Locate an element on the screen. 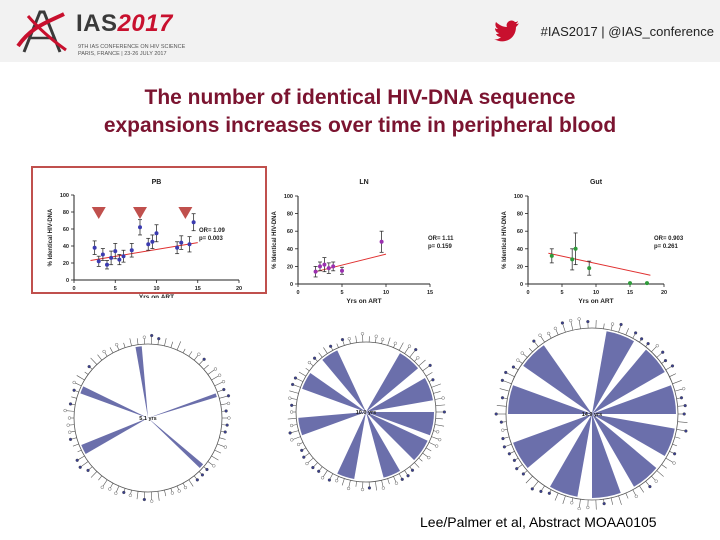 Image resolution: width=720 pixels, height=540 pixels. y-tick-label: 80 is located at coordinates (66, 213).